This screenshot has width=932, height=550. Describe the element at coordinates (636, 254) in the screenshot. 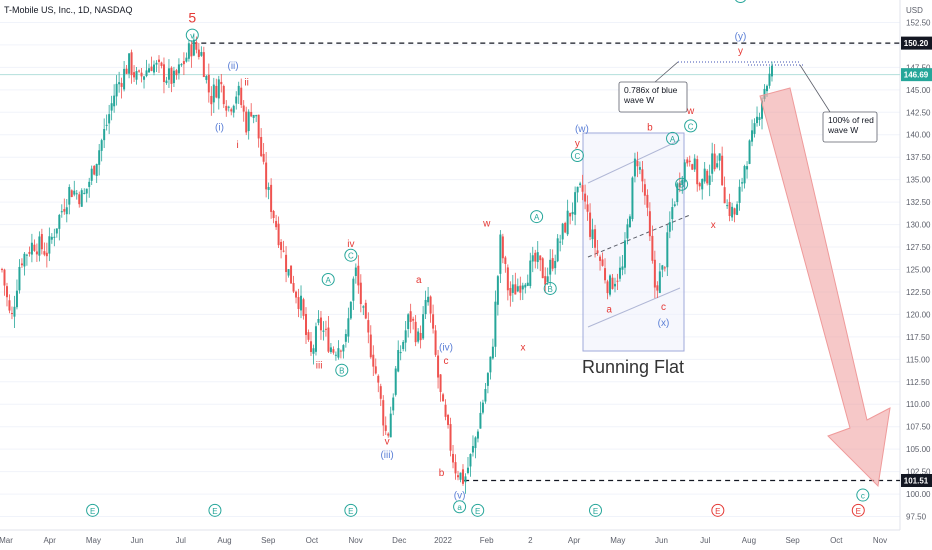

I see `running-flat-pattern: Running Flat` at that location.